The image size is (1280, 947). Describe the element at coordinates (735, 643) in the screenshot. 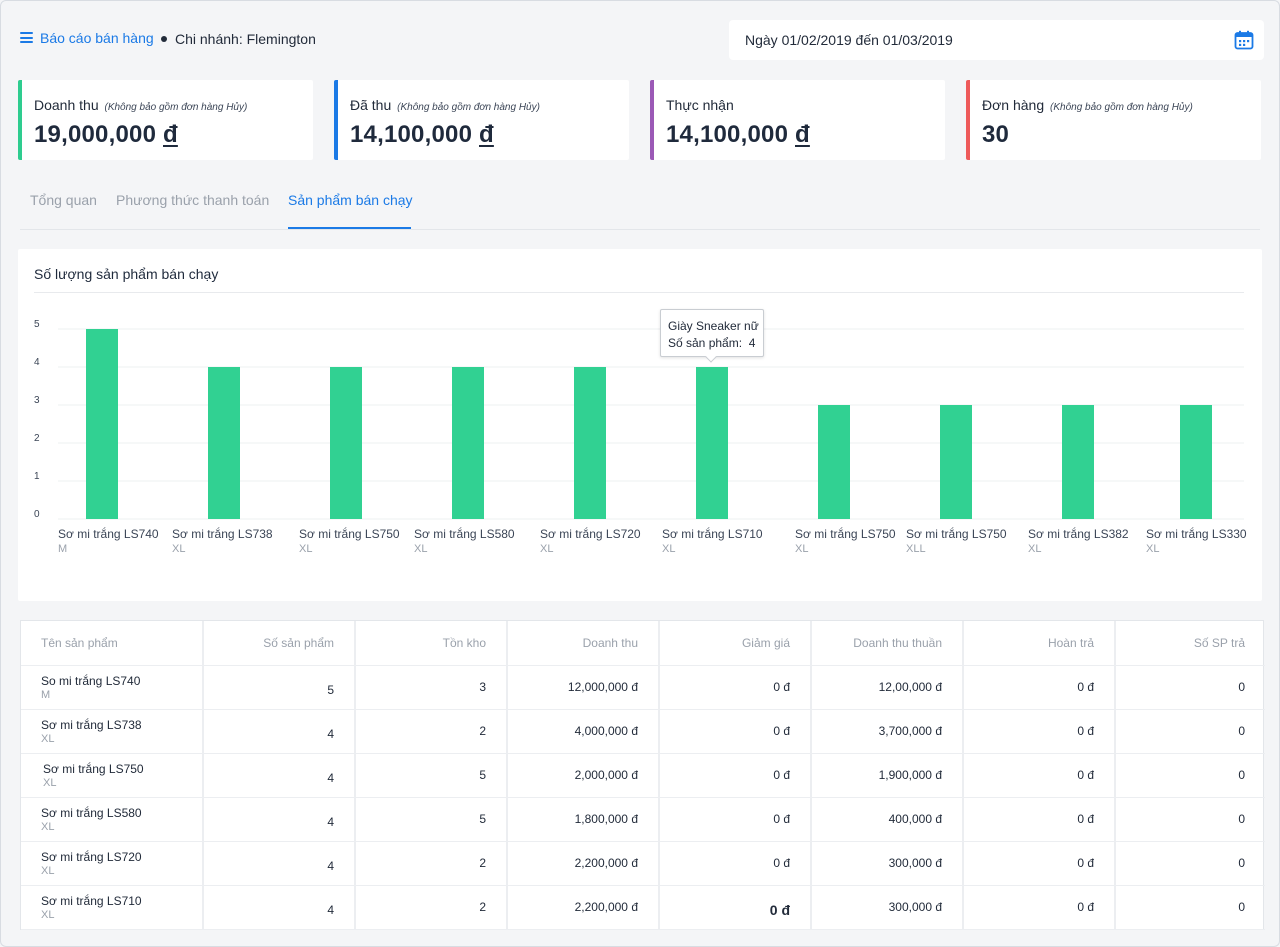

I see `col-discount: Giảm giá` at that location.